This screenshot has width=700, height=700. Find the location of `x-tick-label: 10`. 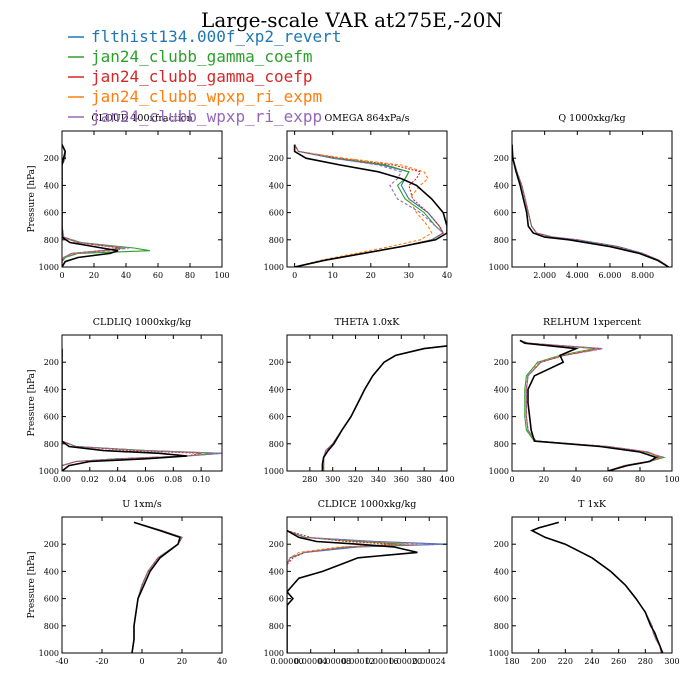

x-tick-label: 10 is located at coordinates (333, 275).